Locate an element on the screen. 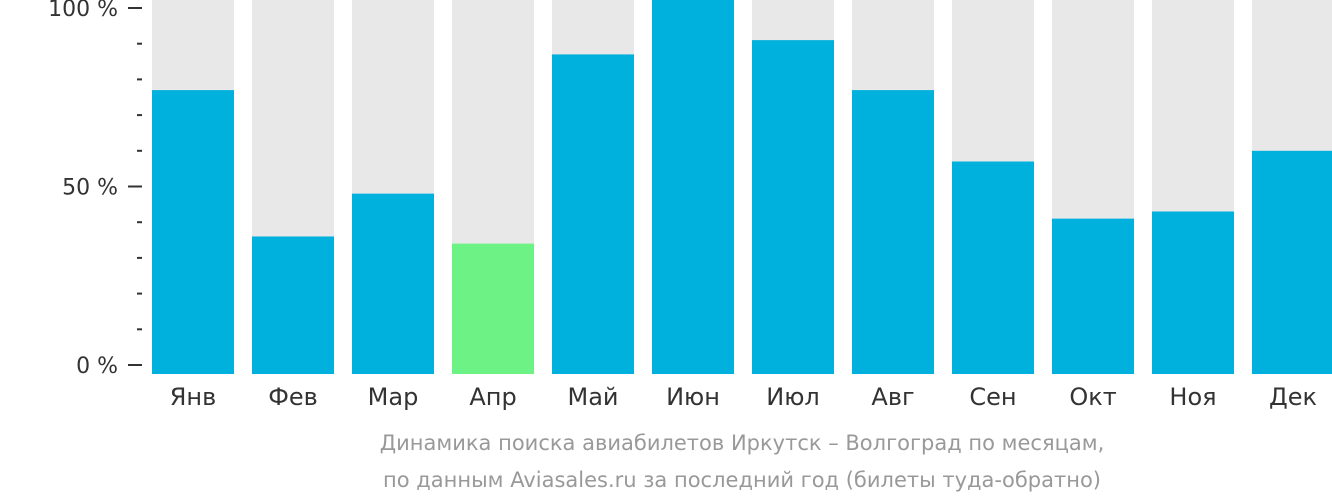 The height and width of the screenshot is (502, 1332). x-tick-label: Окт is located at coordinates (1092, 397).